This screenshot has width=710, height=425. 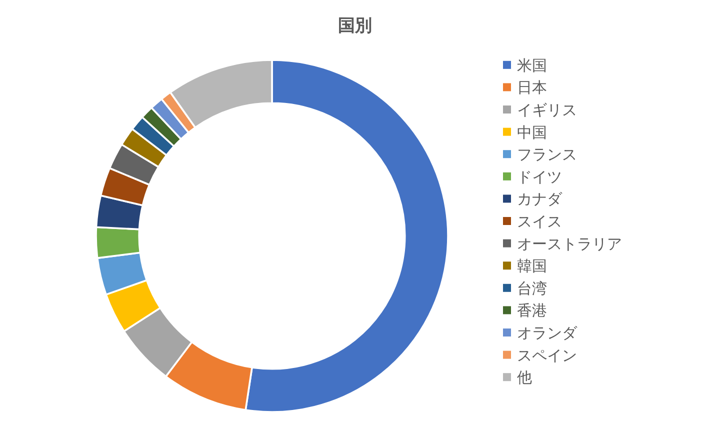 What do you see at coordinates (355, 25) in the screenshot?
I see `title: 国別` at bounding box center [355, 25].